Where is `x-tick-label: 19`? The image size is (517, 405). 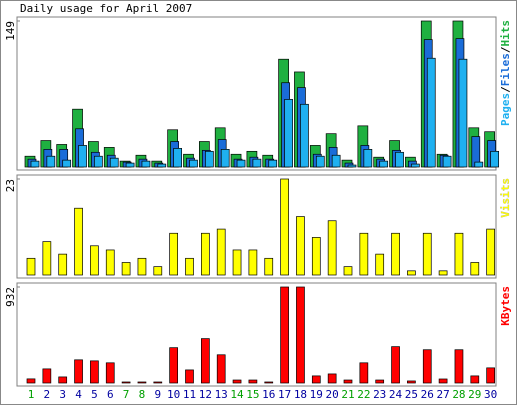
x-tick-label: 19 is located at coordinates (316, 394).